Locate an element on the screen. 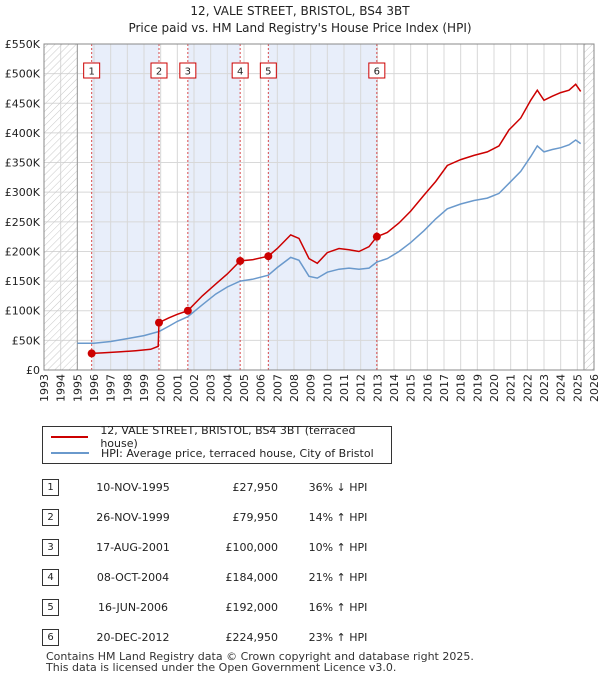 Image resolution: width=600 pixels, height=680 pixels. x-tick-label: 2020 is located at coordinates (494, 388).